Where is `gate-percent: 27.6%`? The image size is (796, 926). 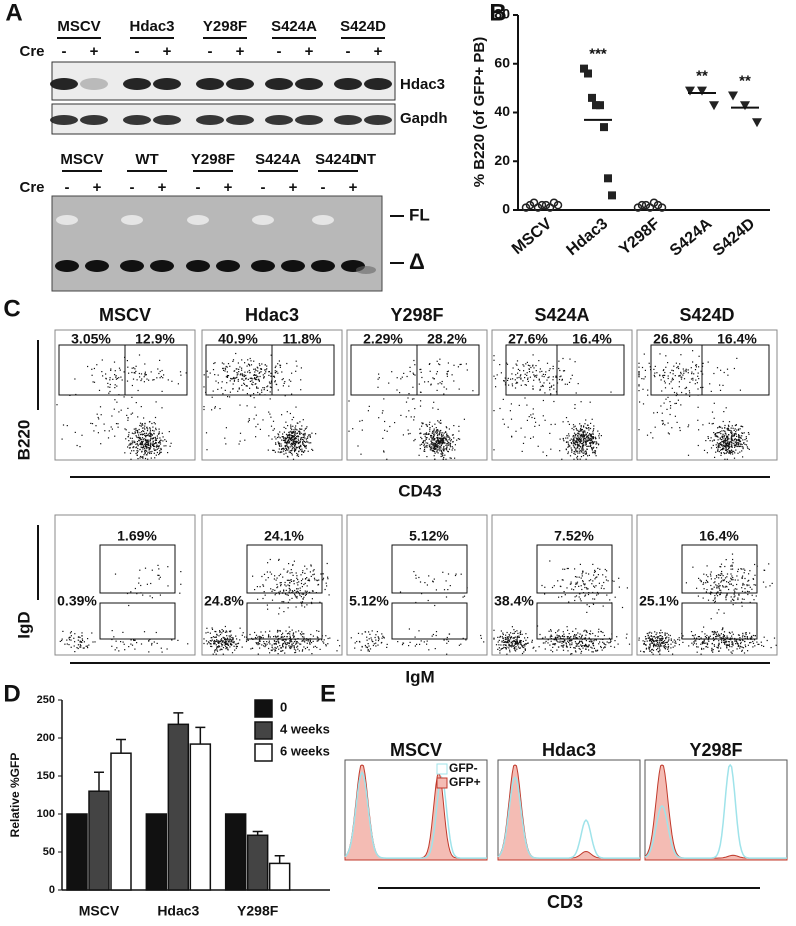
gate-percent: 27.6% is located at coordinates (528, 339).